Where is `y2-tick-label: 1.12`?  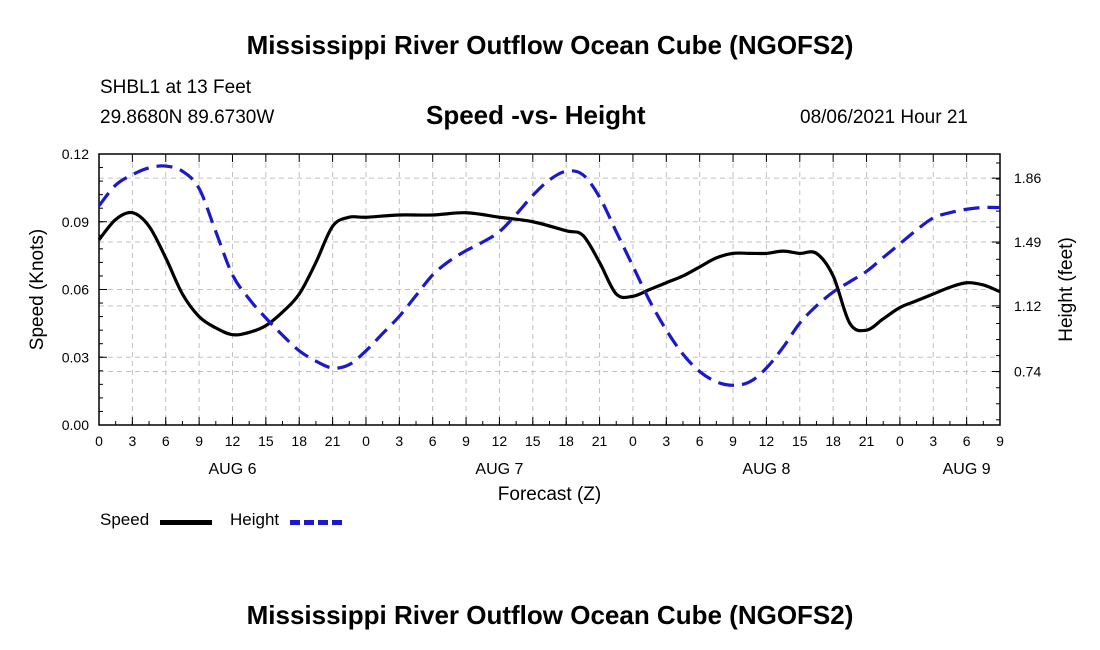 y2-tick-label: 1.12 is located at coordinates (1027, 306).